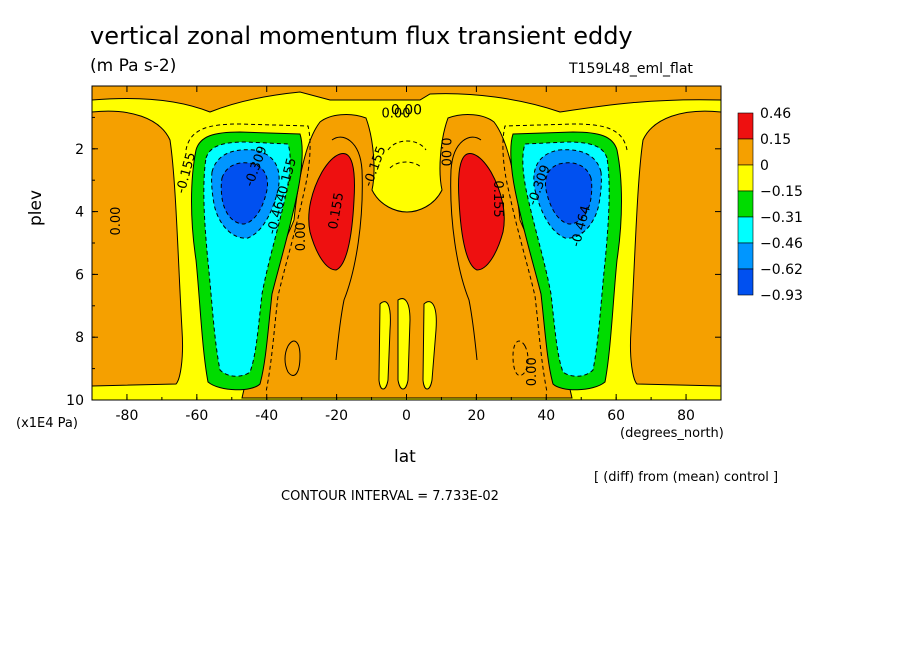 This screenshot has height=654, width=904. Describe the element at coordinates (75, 401) in the screenshot. I see `y-tick-label: 10` at that location.